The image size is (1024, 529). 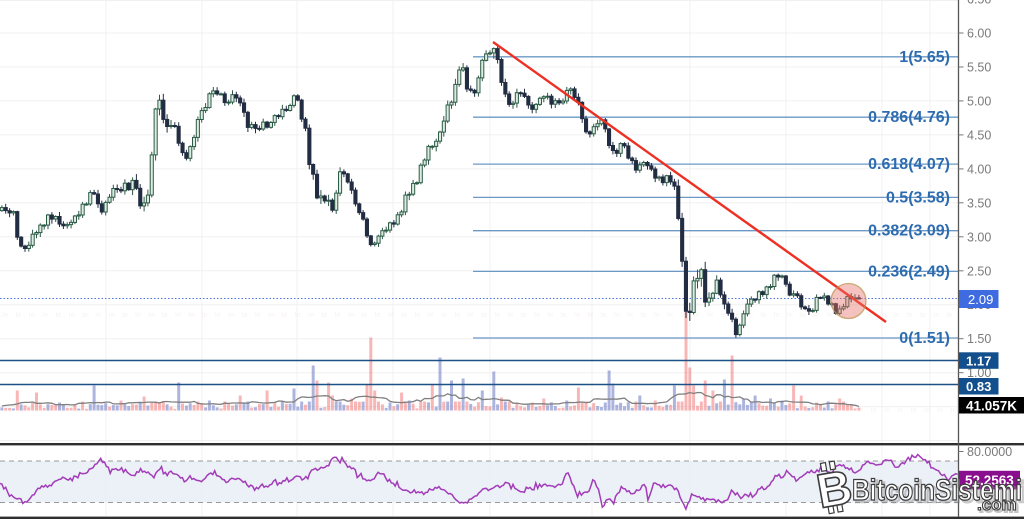 What do you see at coordinates (918, 197) in the screenshot?
I see `svg-text: 0.5(3.58)` at bounding box center [918, 197].